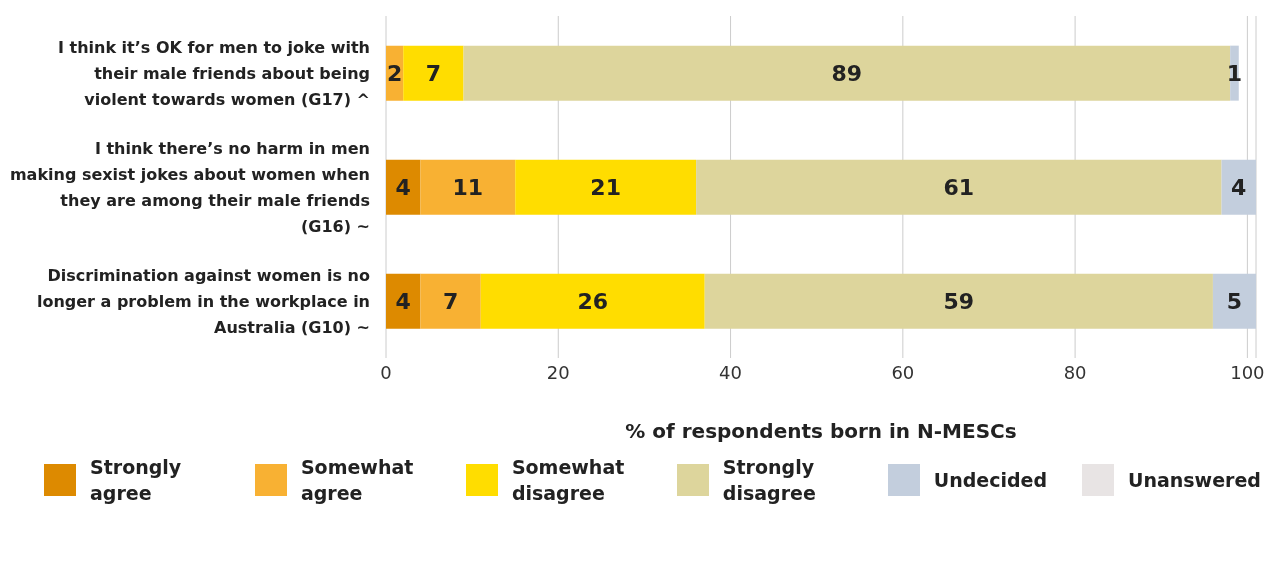  I want to click on x-tick-label: 80, so click(1075, 372).